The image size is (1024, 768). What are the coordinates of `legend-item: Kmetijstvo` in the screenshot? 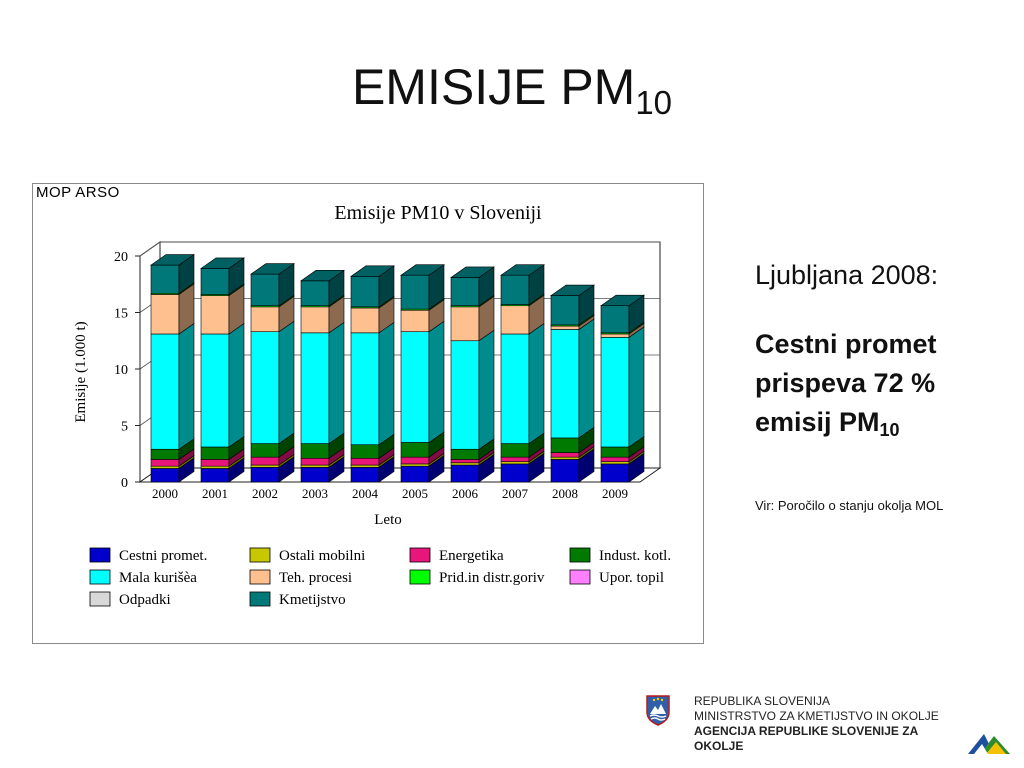 It's located at (297, 599).